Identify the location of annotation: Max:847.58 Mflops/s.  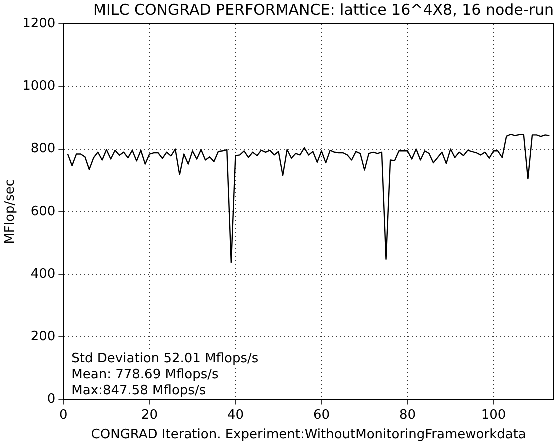
(139, 391).